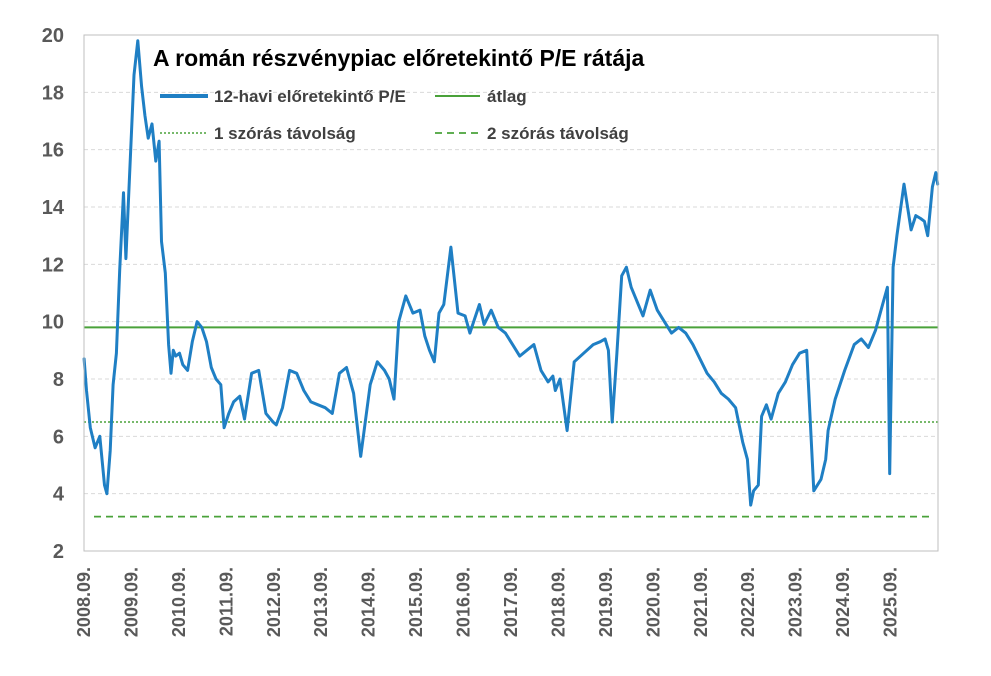 Image resolution: width=991 pixels, height=676 pixels. I want to click on y-tick-label-8: 8, so click(58, 380).